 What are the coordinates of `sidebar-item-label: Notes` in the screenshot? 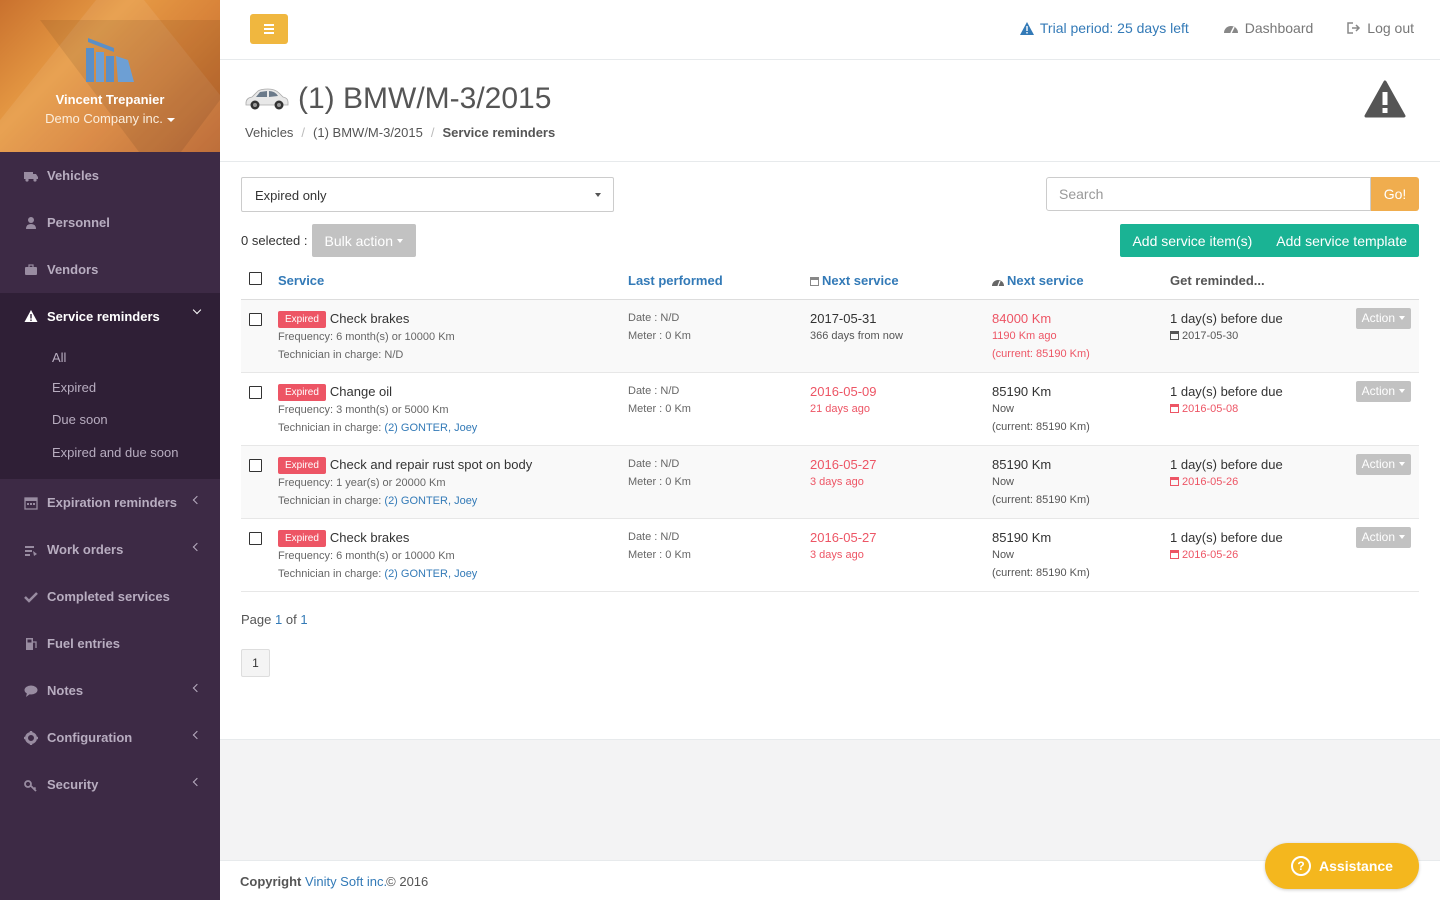 It's located at (65, 690).